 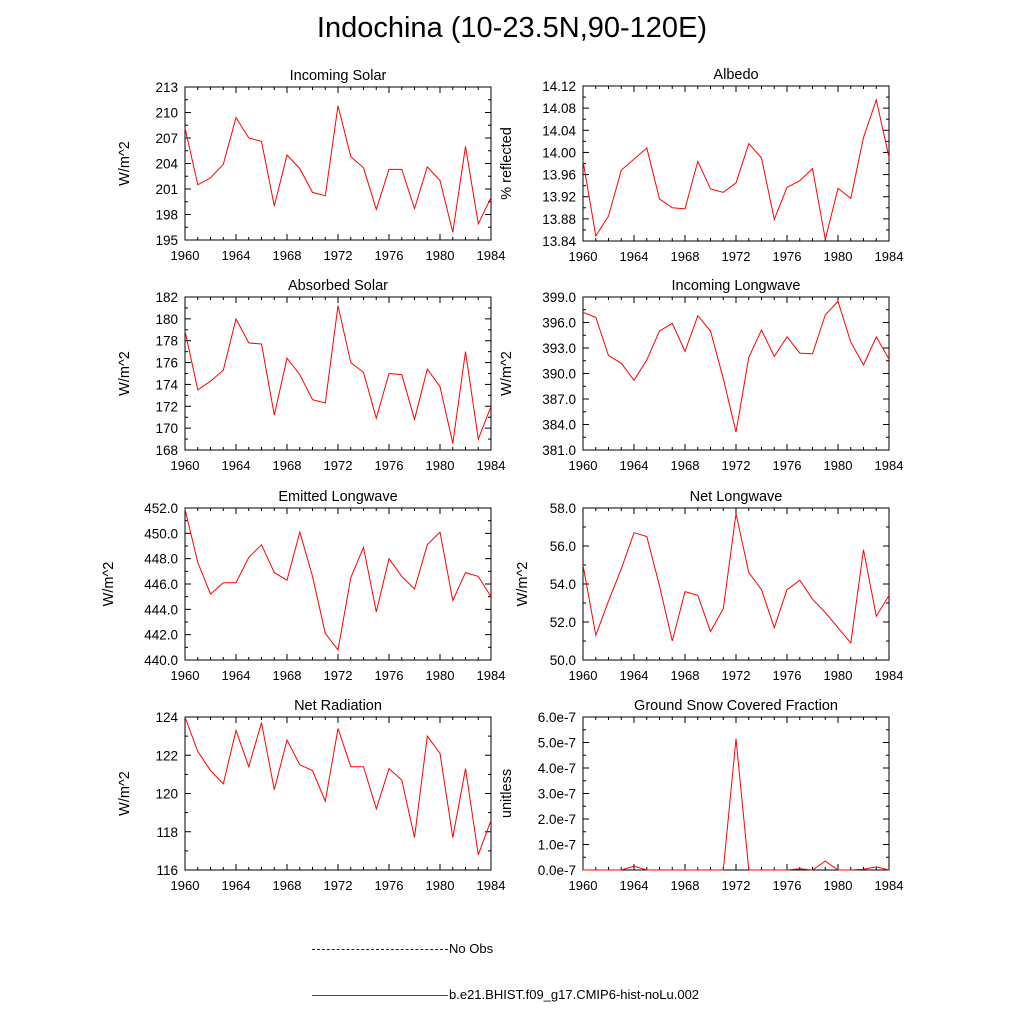 I want to click on y-tick-label: 387.0, so click(x=559, y=399).